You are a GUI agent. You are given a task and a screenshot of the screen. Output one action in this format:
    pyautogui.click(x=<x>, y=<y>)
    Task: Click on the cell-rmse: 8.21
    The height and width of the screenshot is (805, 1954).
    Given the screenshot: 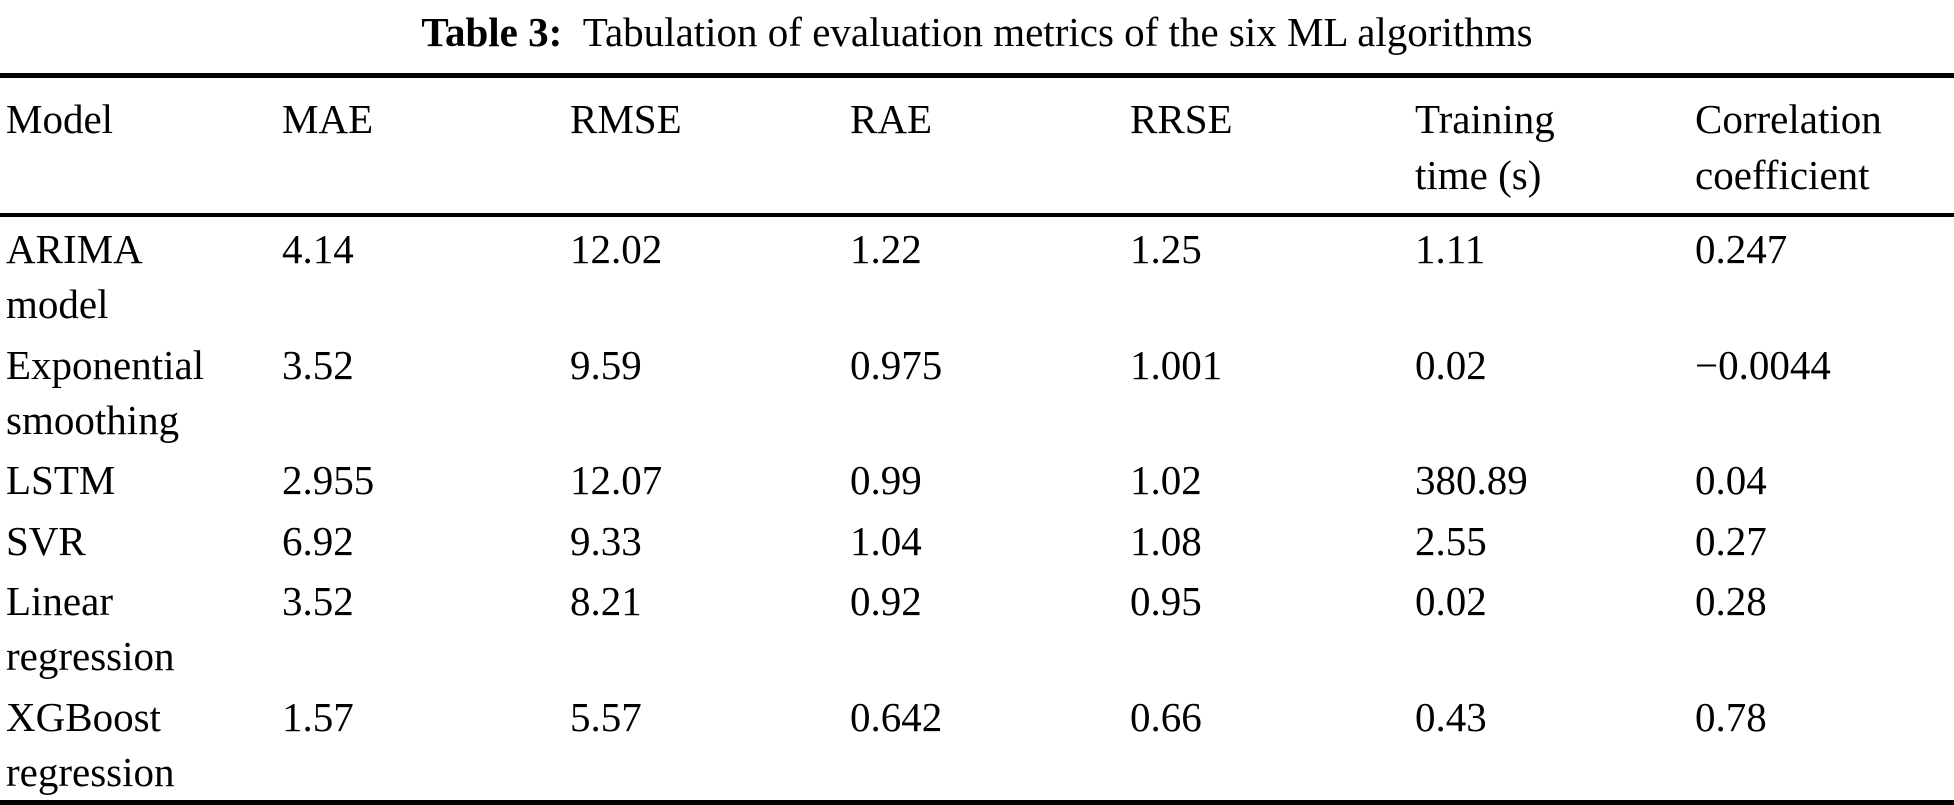 What is the action you would take?
    pyautogui.click(x=606, y=600)
    